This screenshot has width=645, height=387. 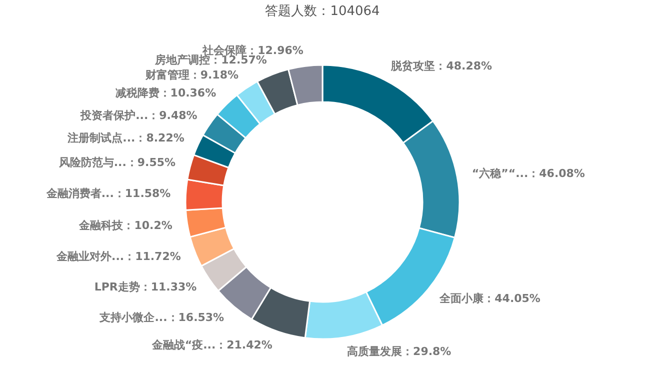 I want to click on slice-label: 脱贫攻坚：48.28%, so click(x=441, y=65).